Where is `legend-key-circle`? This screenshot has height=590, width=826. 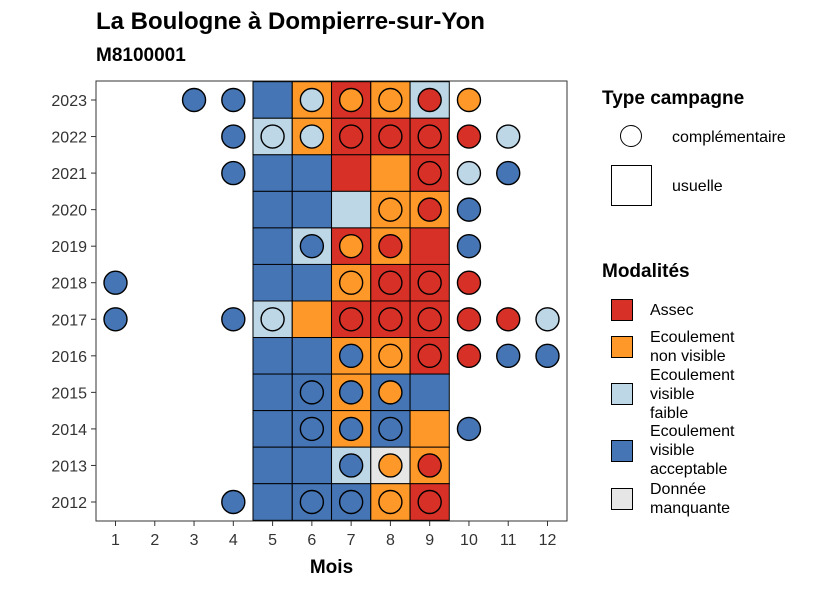 legend-key-circle is located at coordinates (631, 136).